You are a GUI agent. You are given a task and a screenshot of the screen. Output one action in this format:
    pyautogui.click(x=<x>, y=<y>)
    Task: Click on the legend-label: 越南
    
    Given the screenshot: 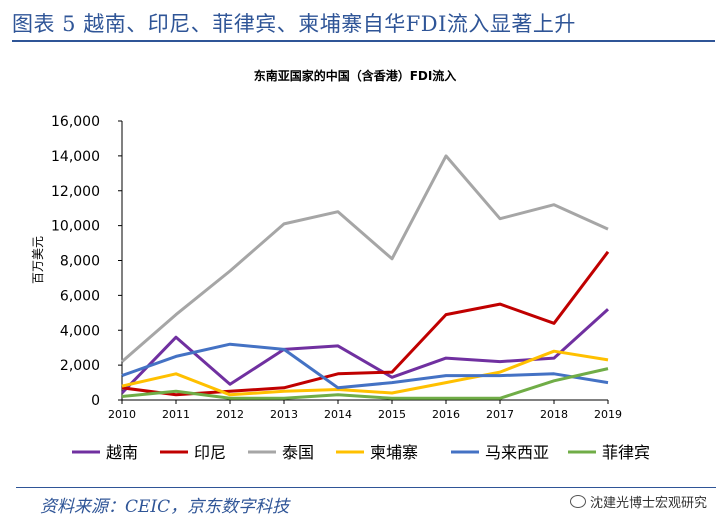 What is the action you would take?
    pyautogui.click(x=122, y=452)
    